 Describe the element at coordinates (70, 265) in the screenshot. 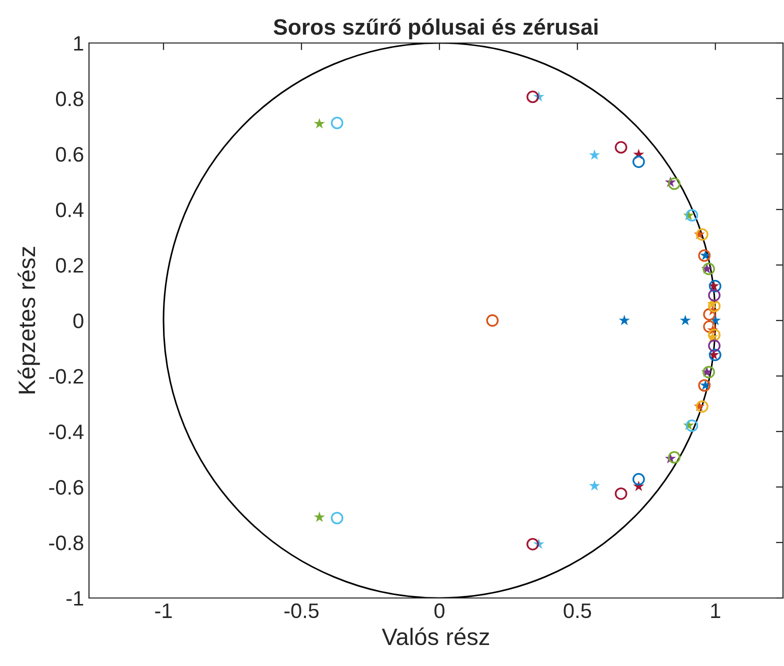

I see `y-tick-label: 0.2` at that location.